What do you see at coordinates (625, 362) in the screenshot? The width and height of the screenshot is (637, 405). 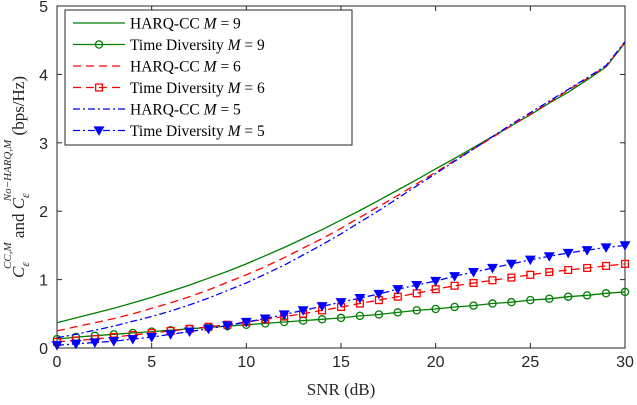 I see `x-tick-label: 30` at bounding box center [625, 362].